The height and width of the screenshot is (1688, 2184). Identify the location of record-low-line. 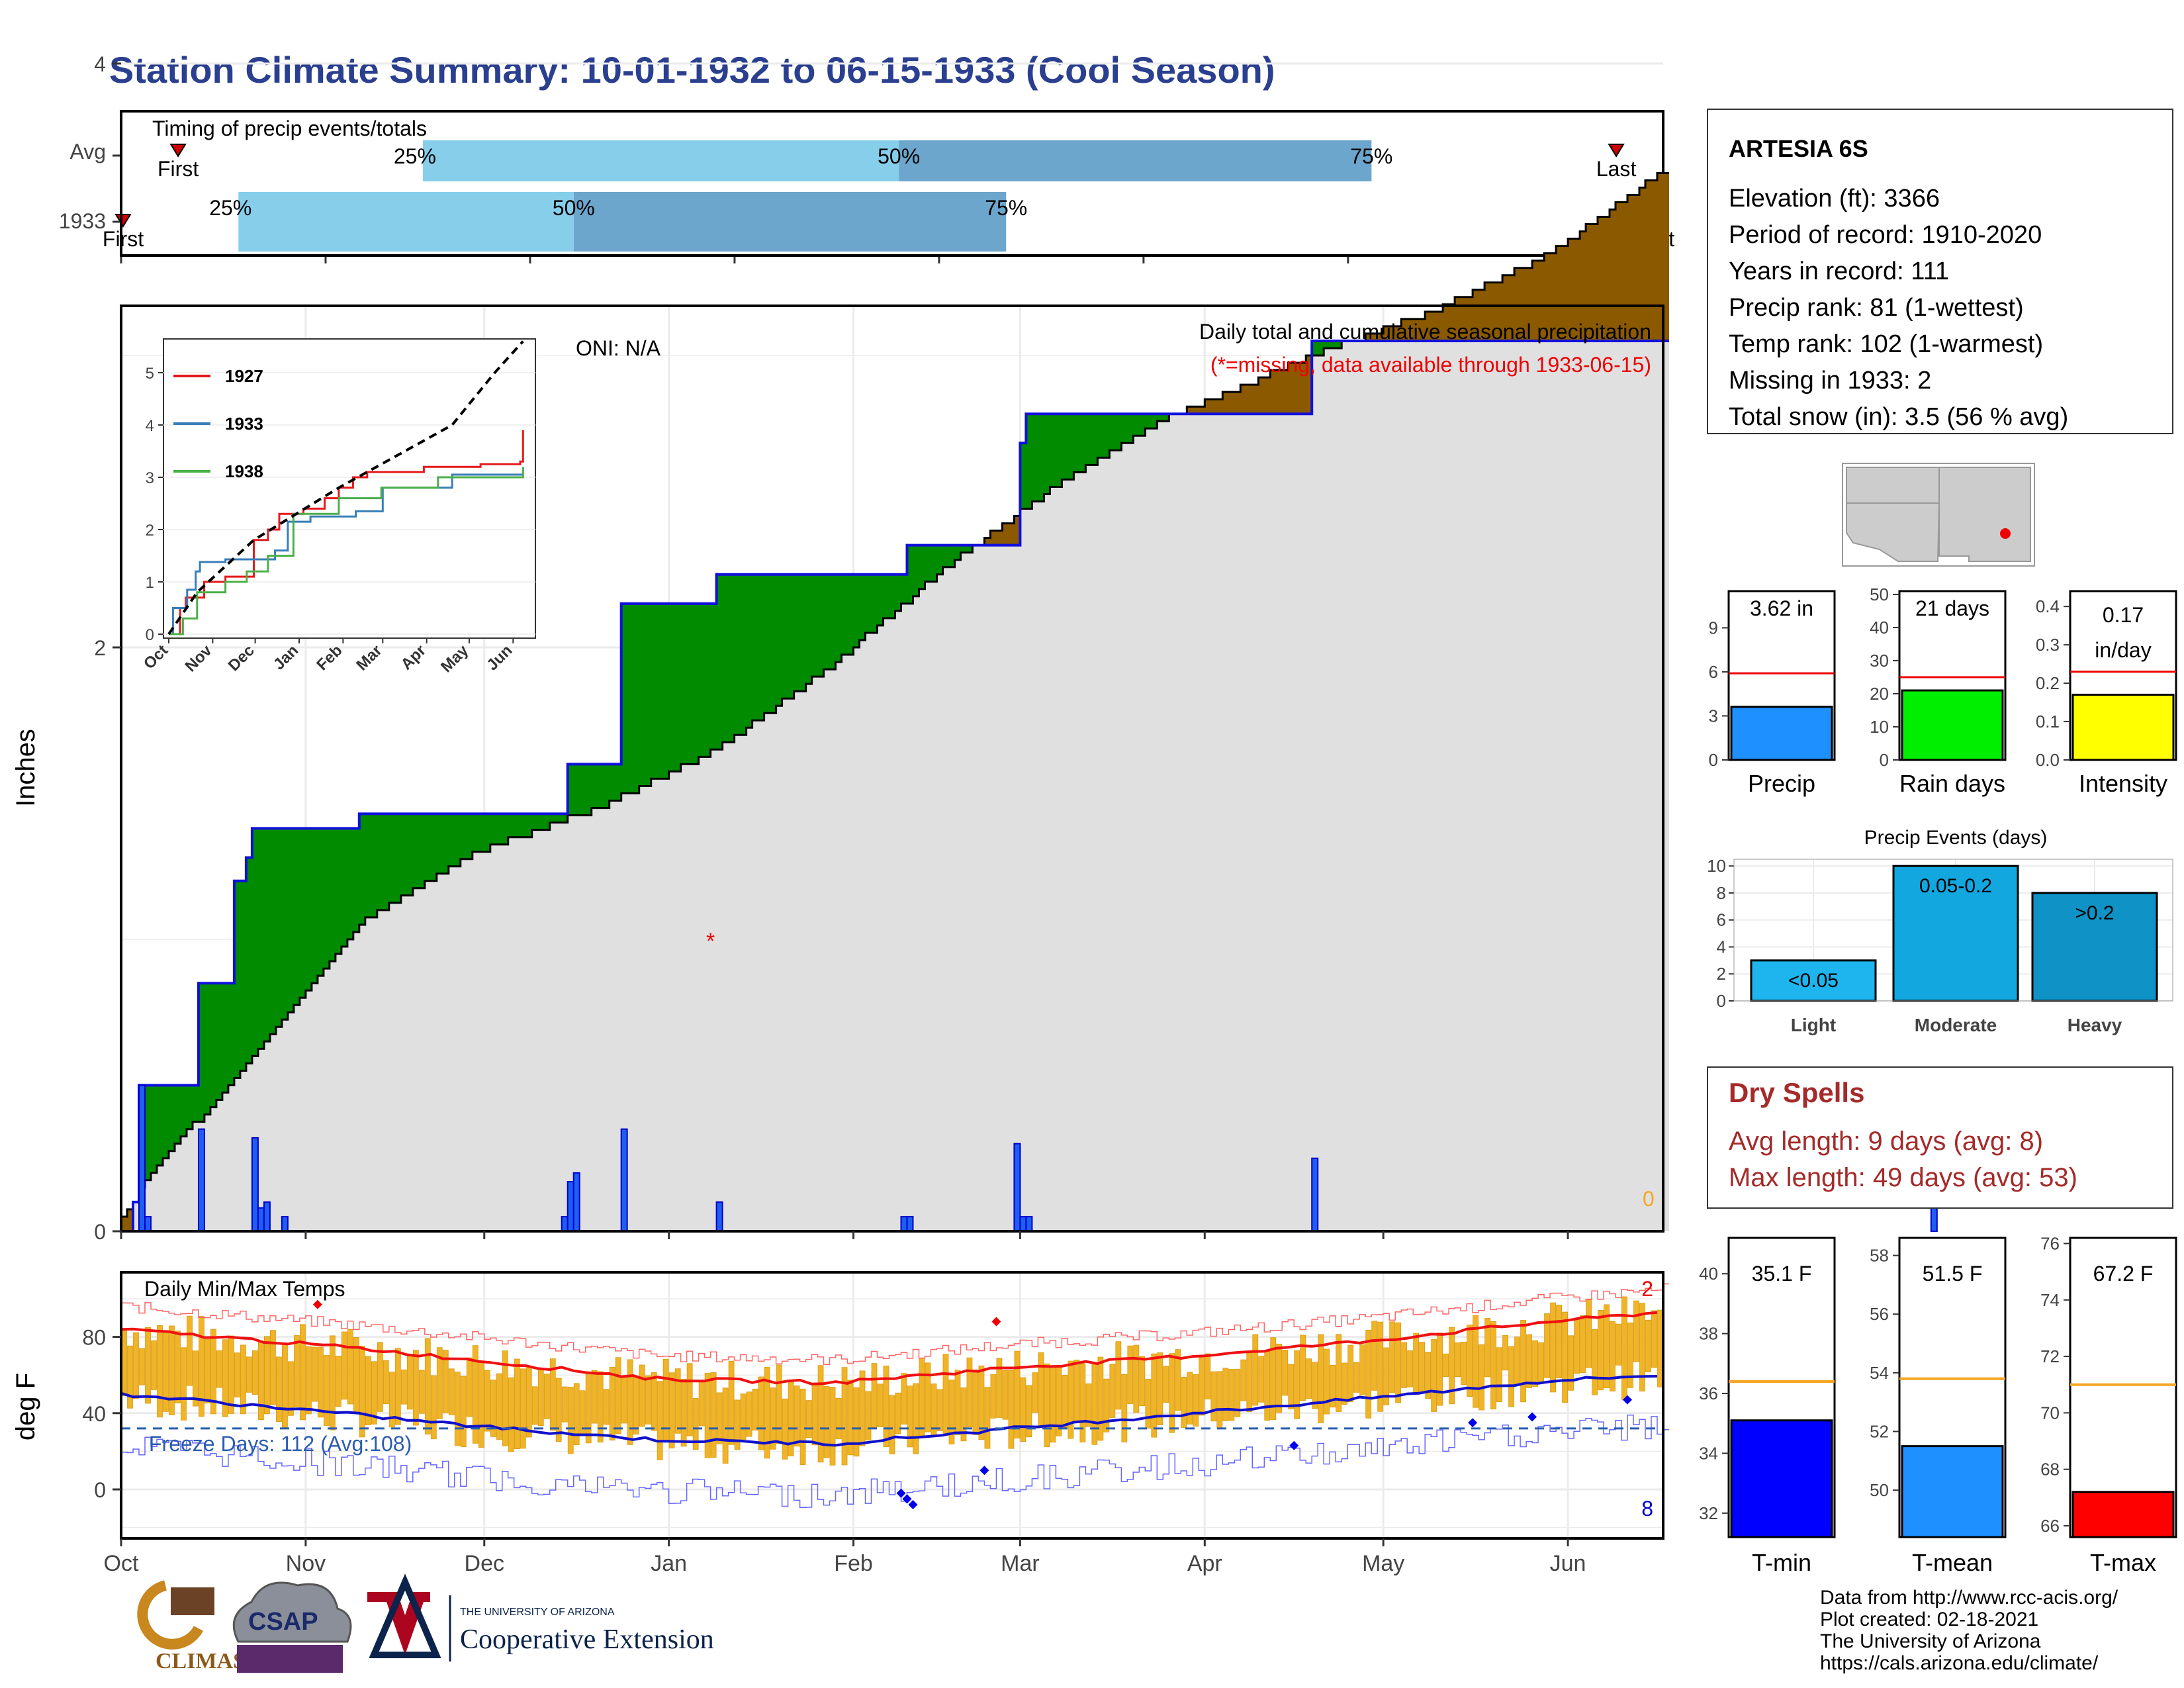
(895, 1461).